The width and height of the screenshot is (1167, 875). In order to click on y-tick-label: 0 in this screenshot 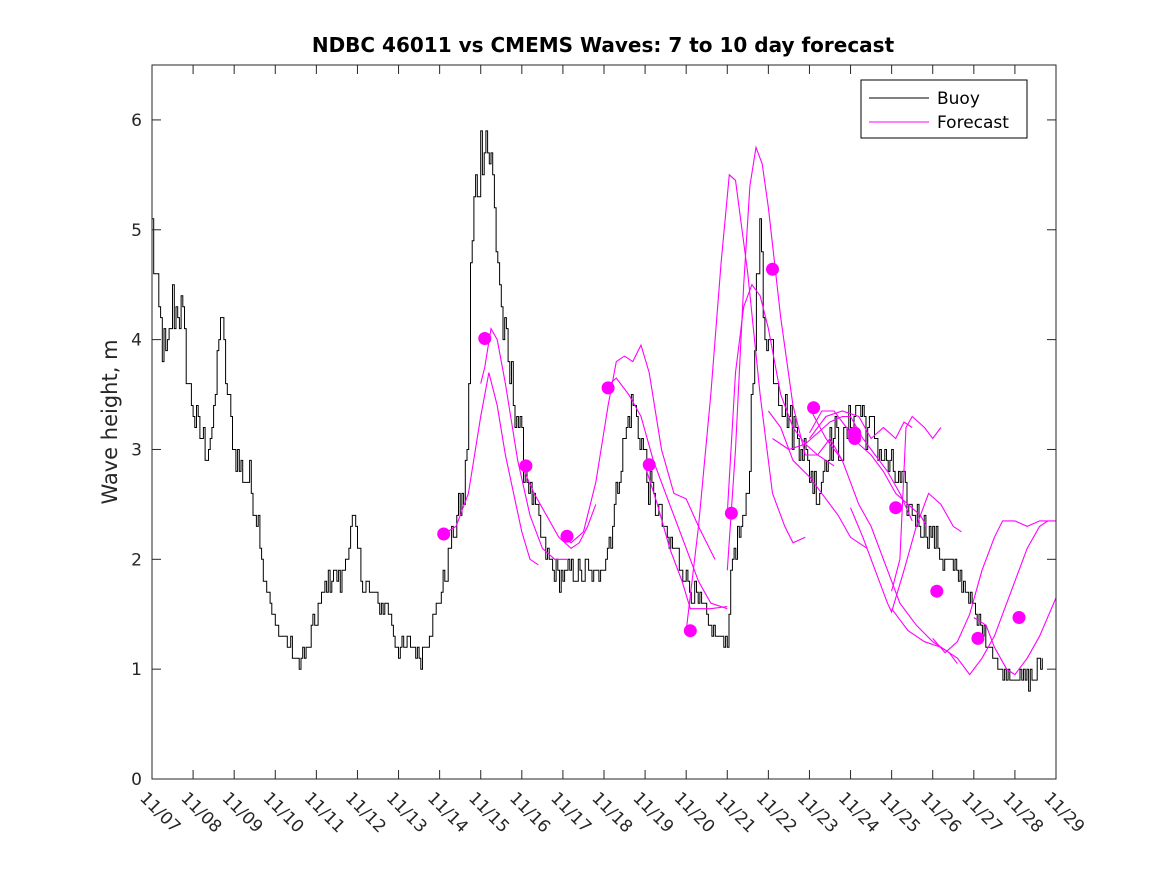, I will do `click(136, 780)`.